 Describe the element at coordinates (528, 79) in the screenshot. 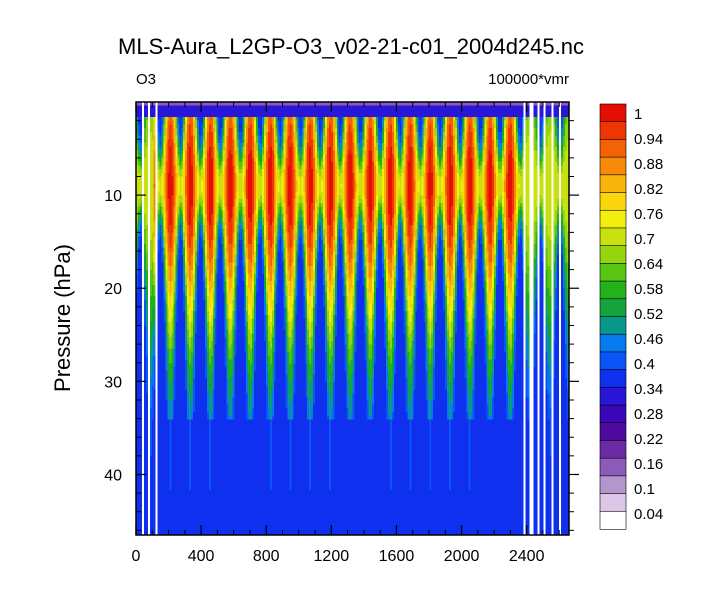

I see `units-label: 100000*vmr` at that location.